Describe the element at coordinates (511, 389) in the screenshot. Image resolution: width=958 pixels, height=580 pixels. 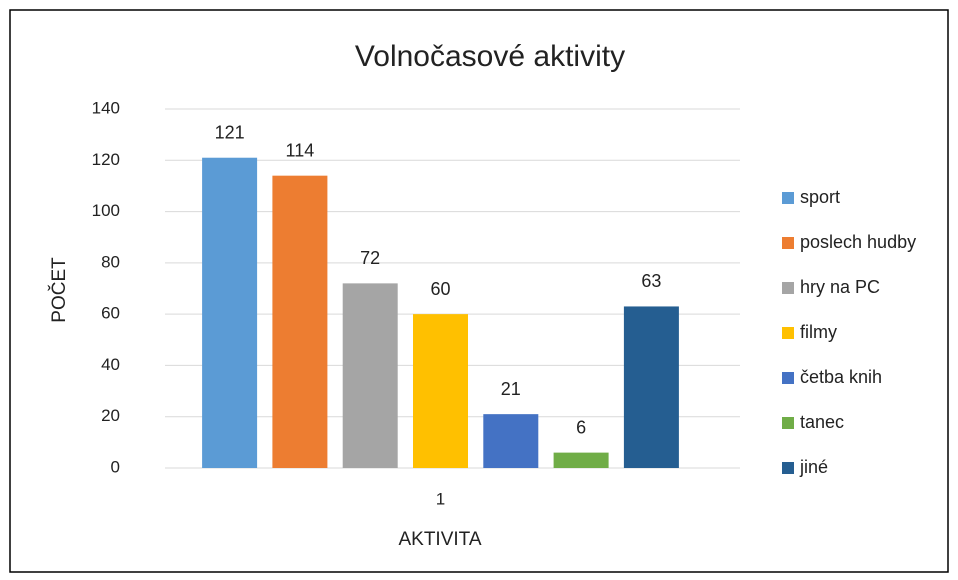
I see `data-label: 21` at that location.